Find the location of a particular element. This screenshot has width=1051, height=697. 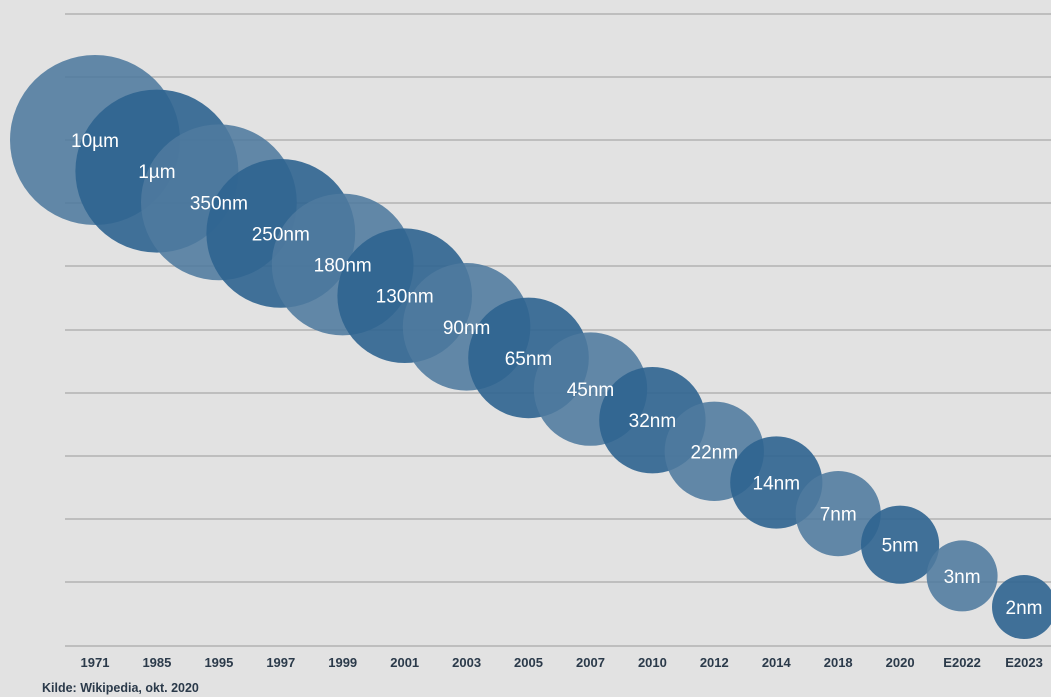

bubble-label: 3nm is located at coordinates (962, 577).